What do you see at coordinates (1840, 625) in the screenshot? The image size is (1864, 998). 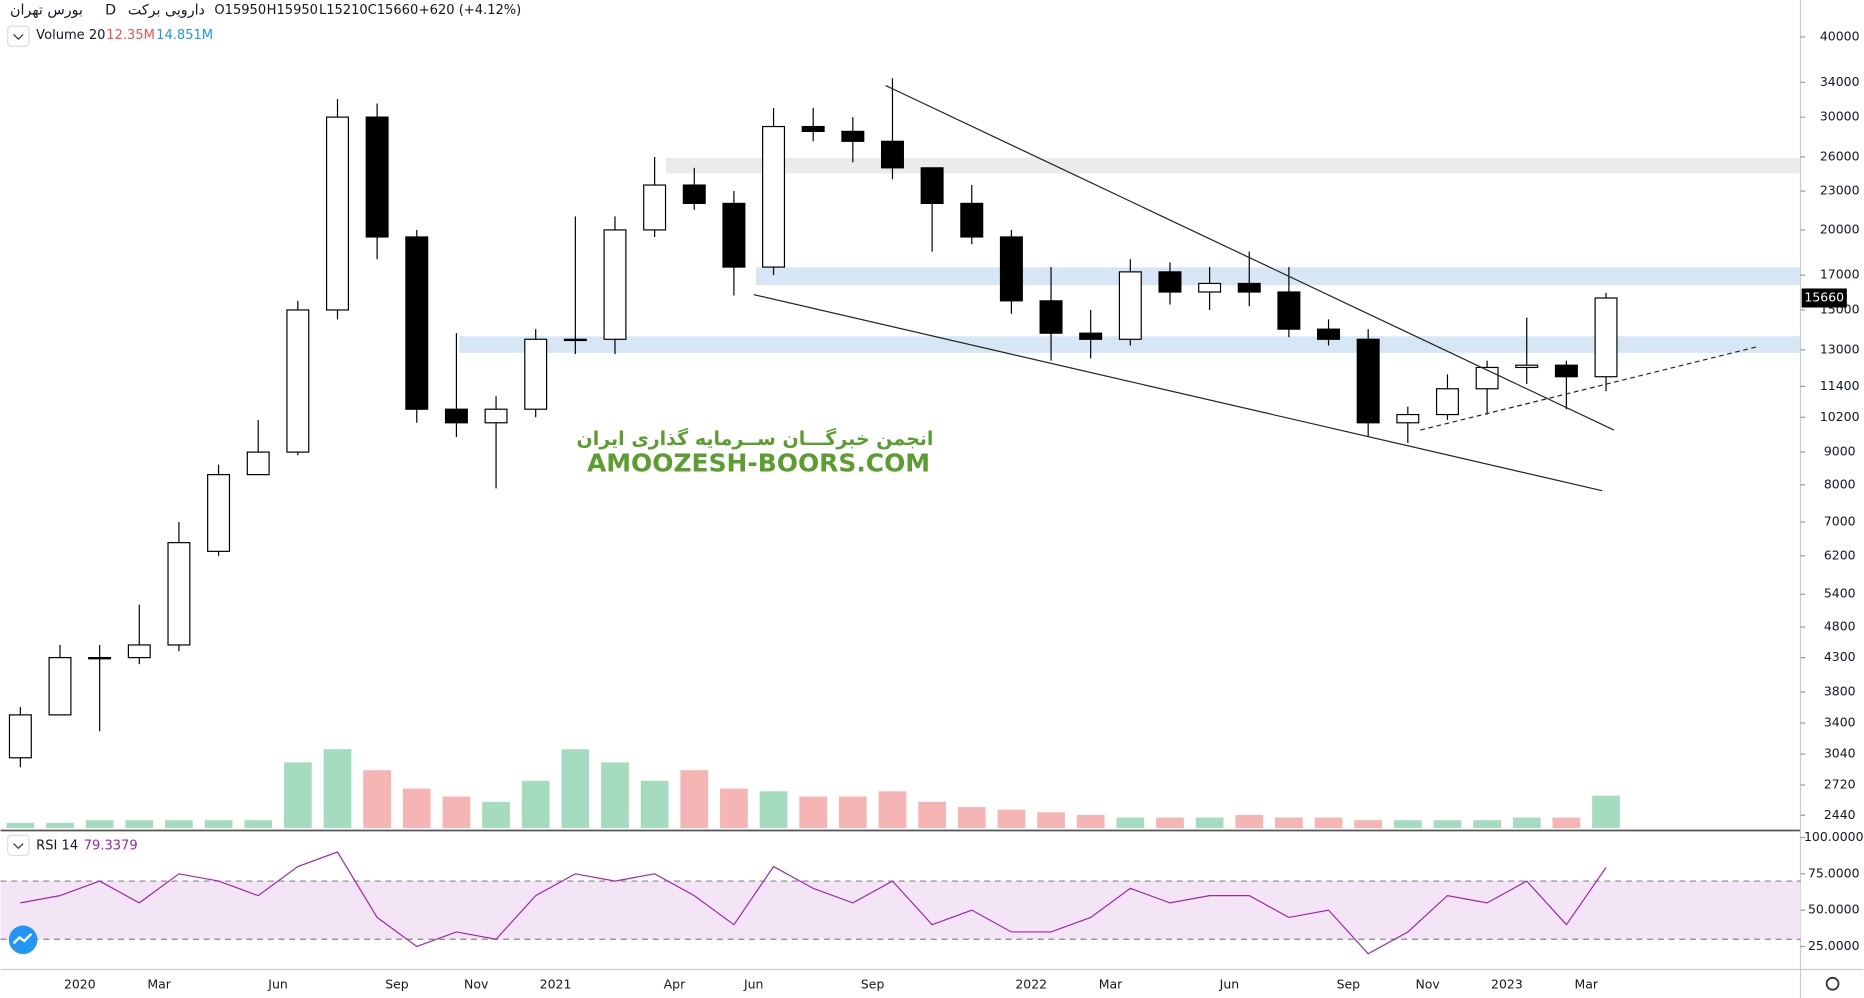 I see `y-tick-label: 4800` at bounding box center [1840, 625].